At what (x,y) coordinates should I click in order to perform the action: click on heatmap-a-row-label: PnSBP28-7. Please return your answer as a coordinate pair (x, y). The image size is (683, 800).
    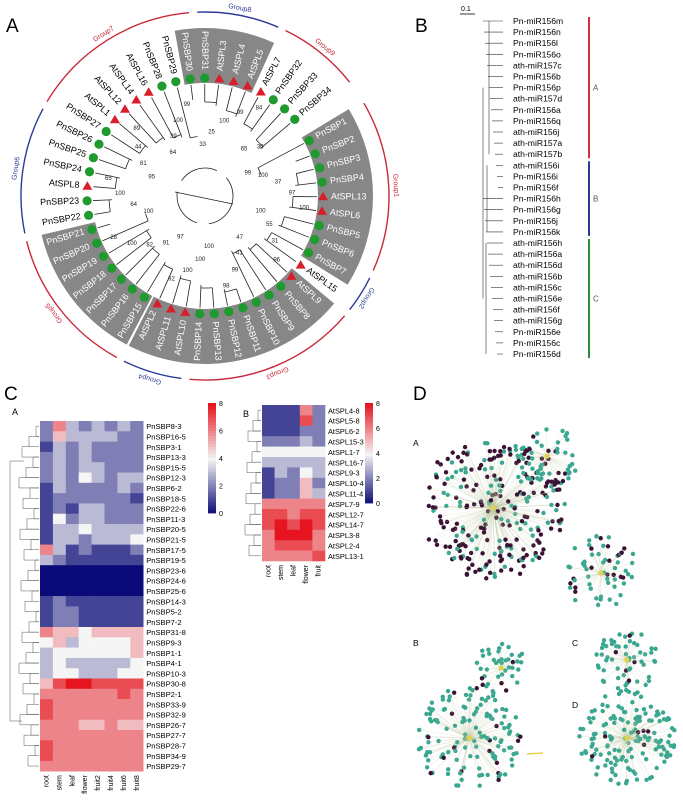
    Looking at the image, I should click on (166, 746).